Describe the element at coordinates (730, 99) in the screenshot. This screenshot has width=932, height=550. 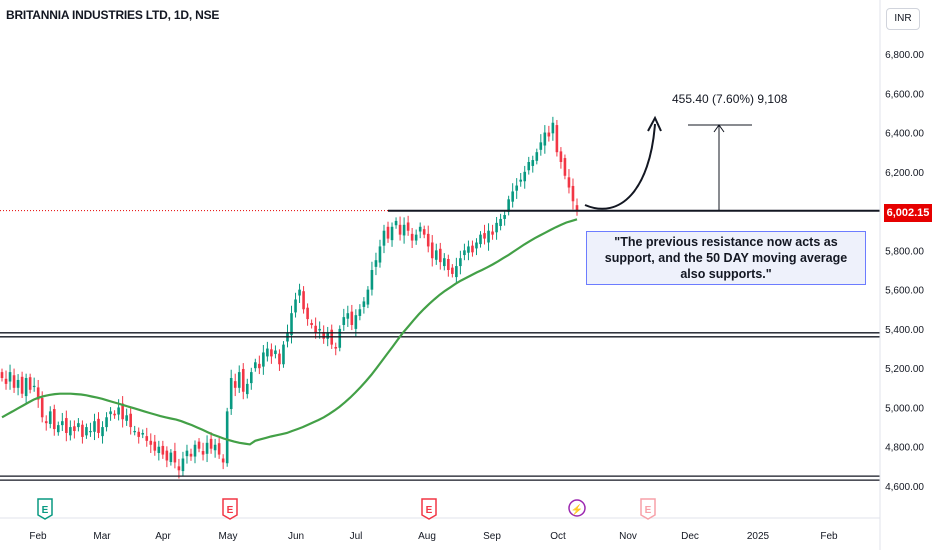
I see `measure-label: 455.40 (7.60%) 9,108` at that location.